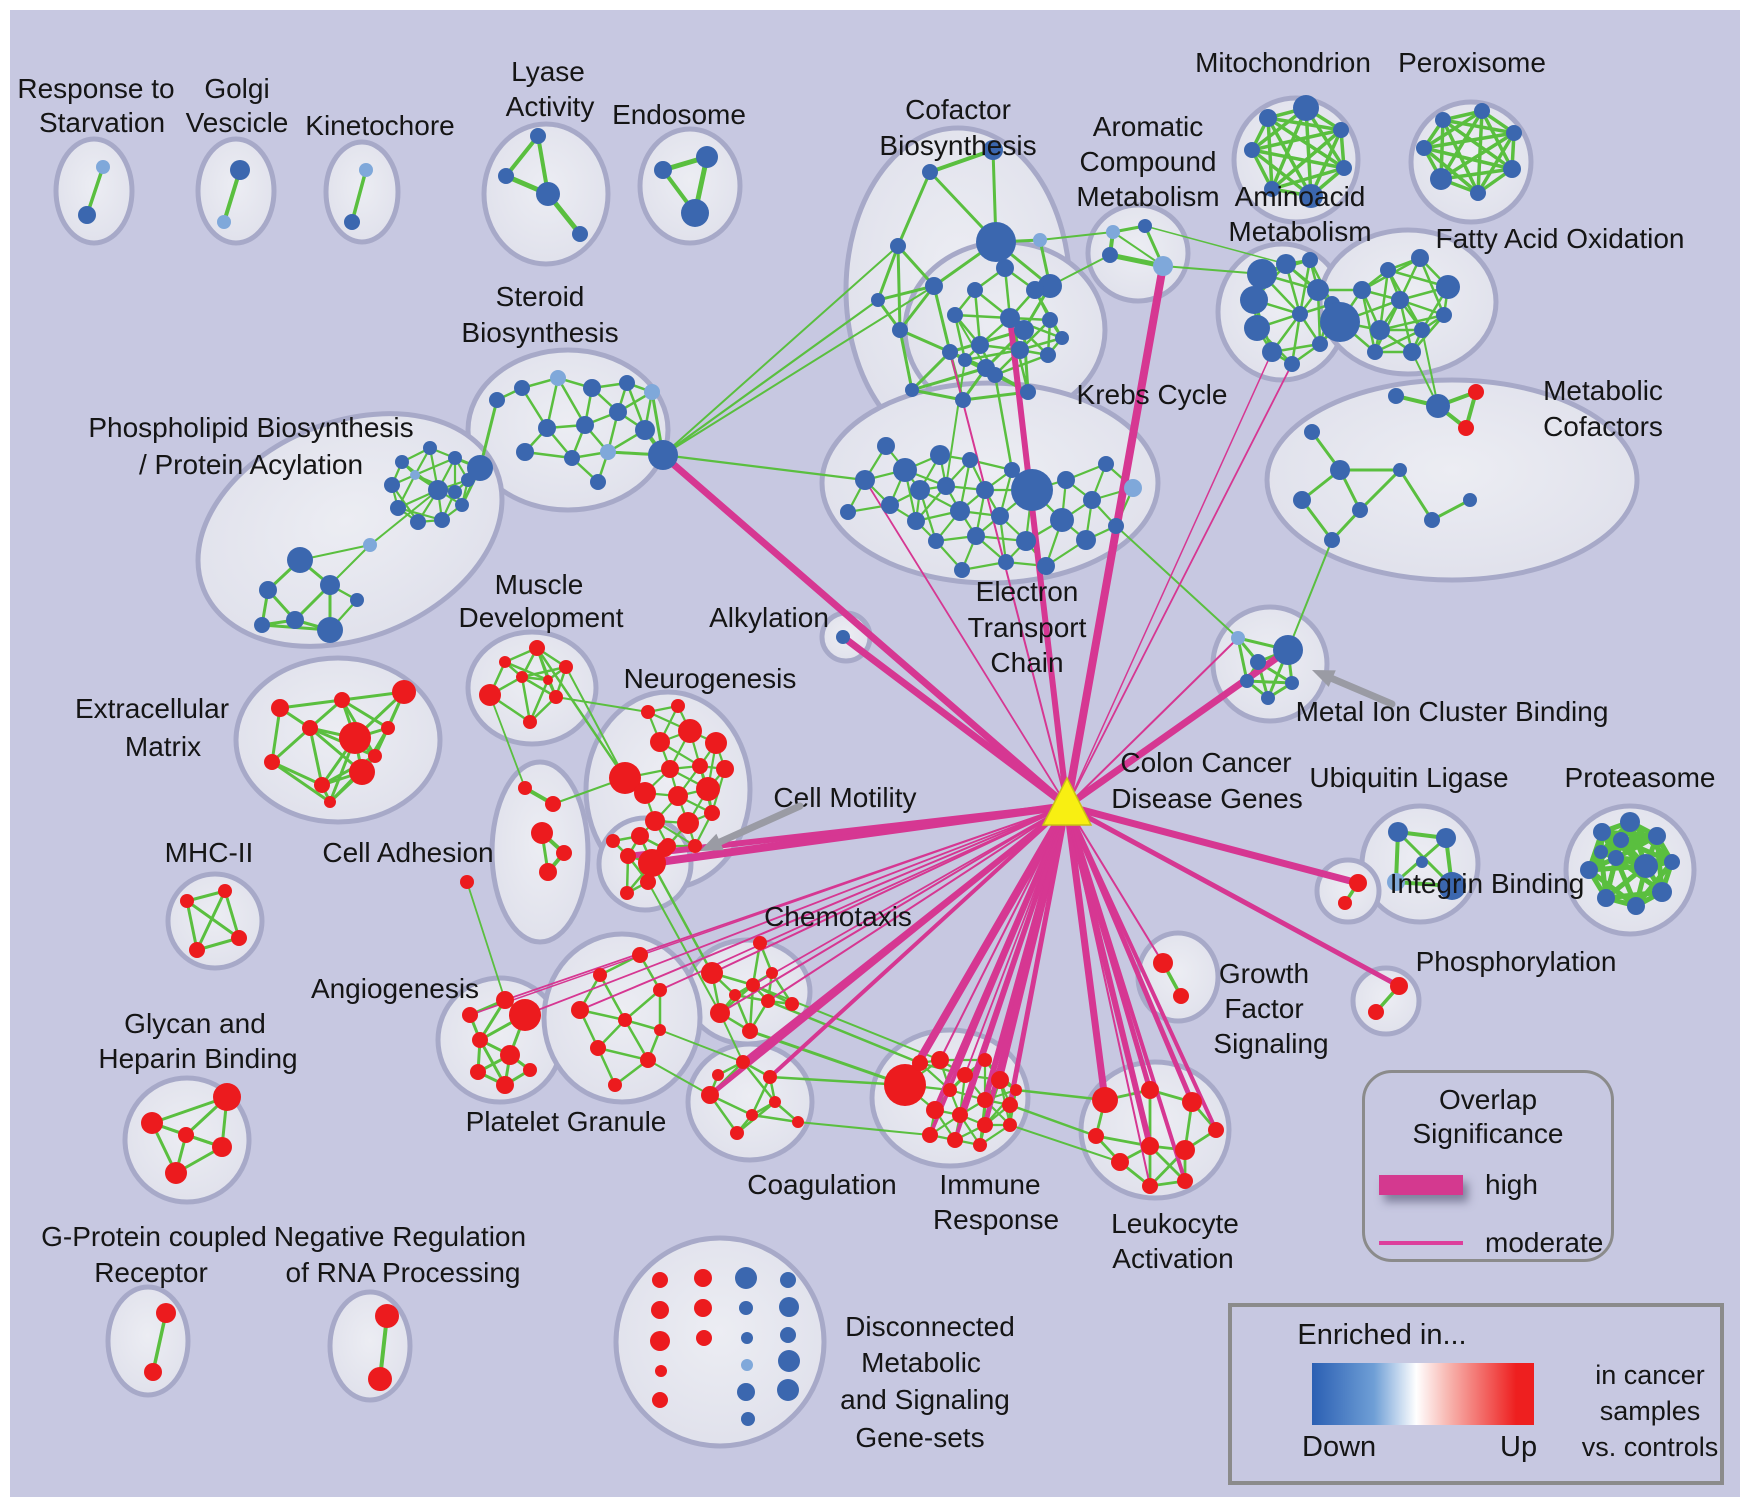  I want to click on negative-regulation-rna-label: Negative Regulation, so click(400, 1236).